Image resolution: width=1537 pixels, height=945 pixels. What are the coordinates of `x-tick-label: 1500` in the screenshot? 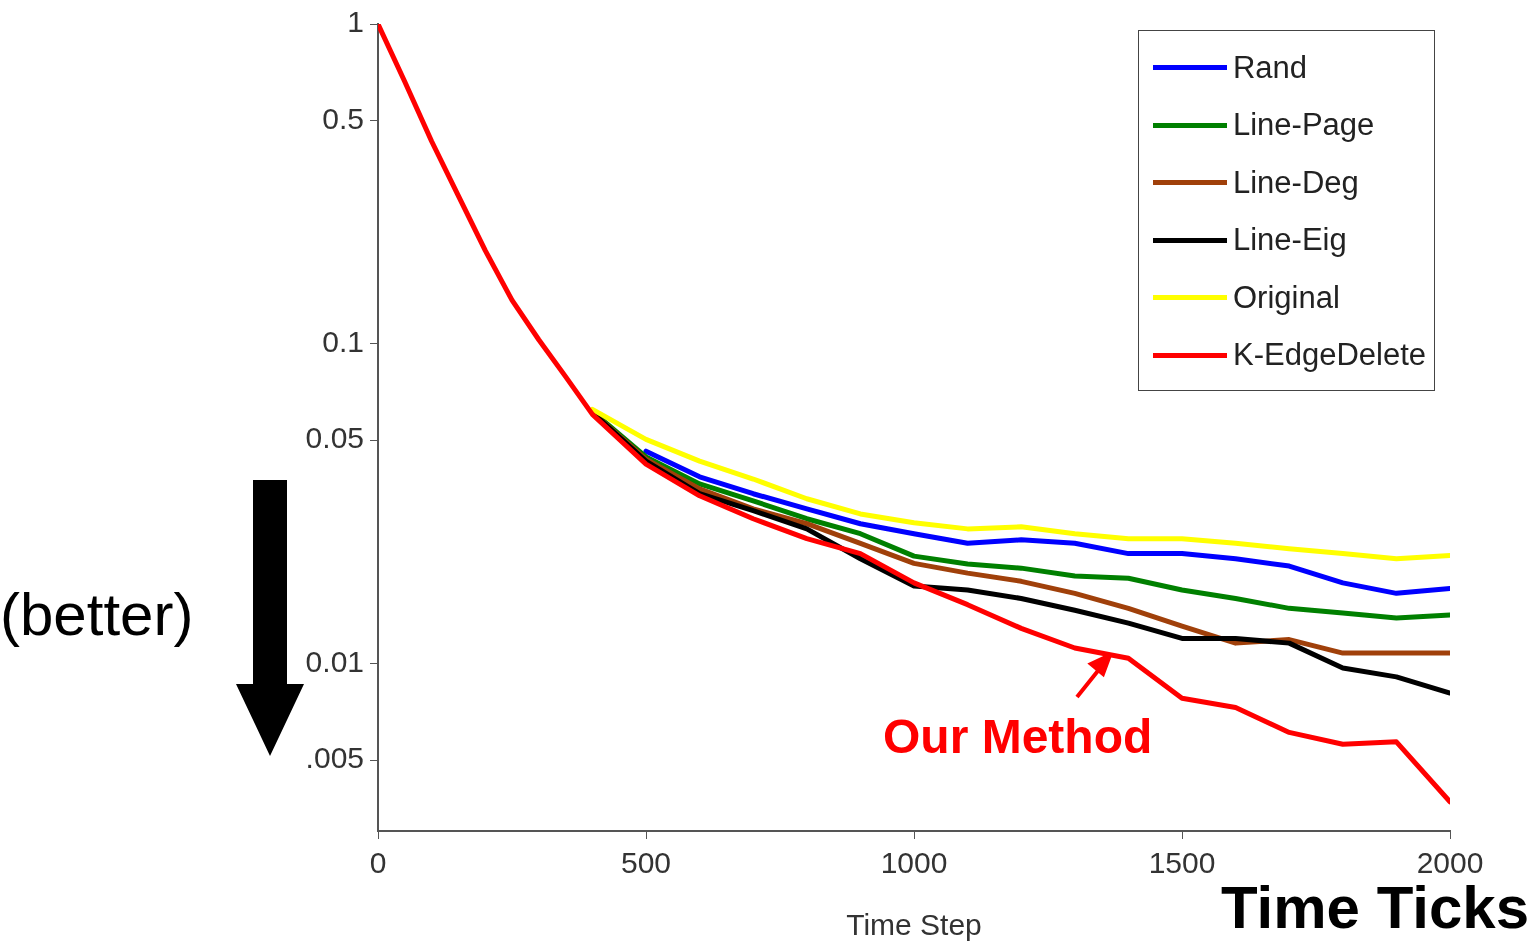 It's located at (1182, 863).